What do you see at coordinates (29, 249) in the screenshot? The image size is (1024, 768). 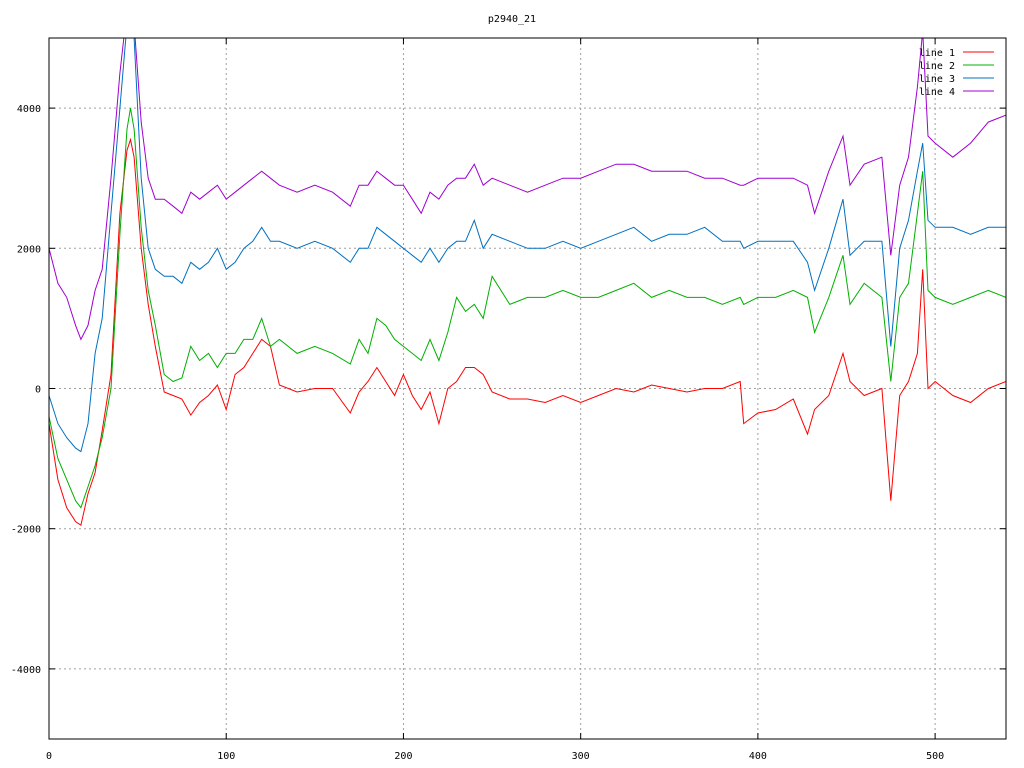 I see `y-tick-label: 2000` at bounding box center [29, 249].